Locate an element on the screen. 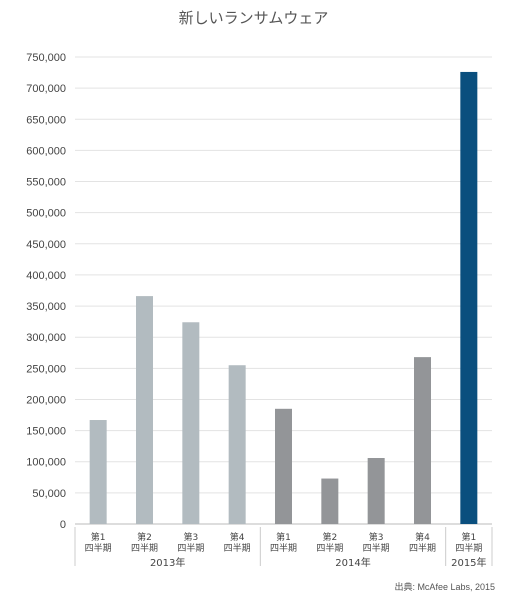 The image size is (507, 594). year-label: 2015年 is located at coordinates (468, 562).